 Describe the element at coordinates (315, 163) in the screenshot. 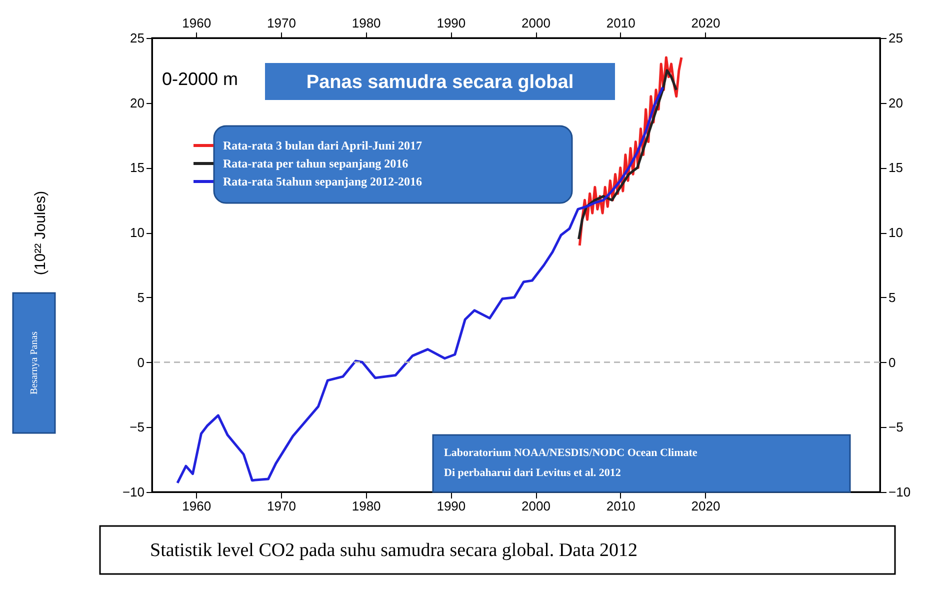

I see `legend-label: Rata-rata per tahun sepanjang 2016` at that location.